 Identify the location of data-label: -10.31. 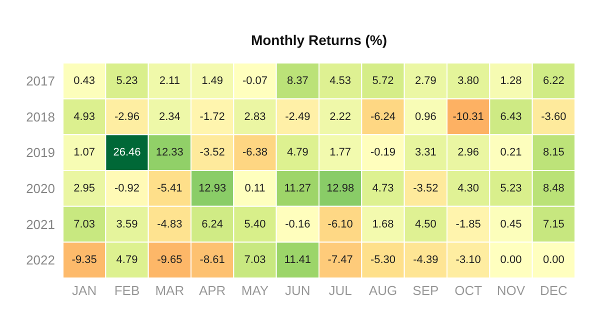
(468, 116).